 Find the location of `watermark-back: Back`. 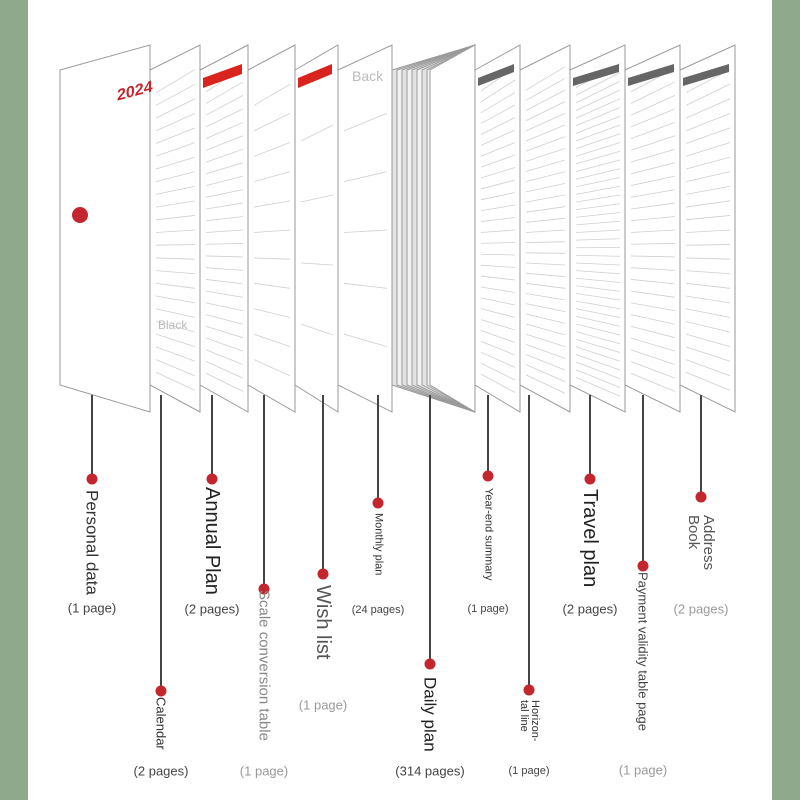

watermark-back: Back is located at coordinates (368, 76).